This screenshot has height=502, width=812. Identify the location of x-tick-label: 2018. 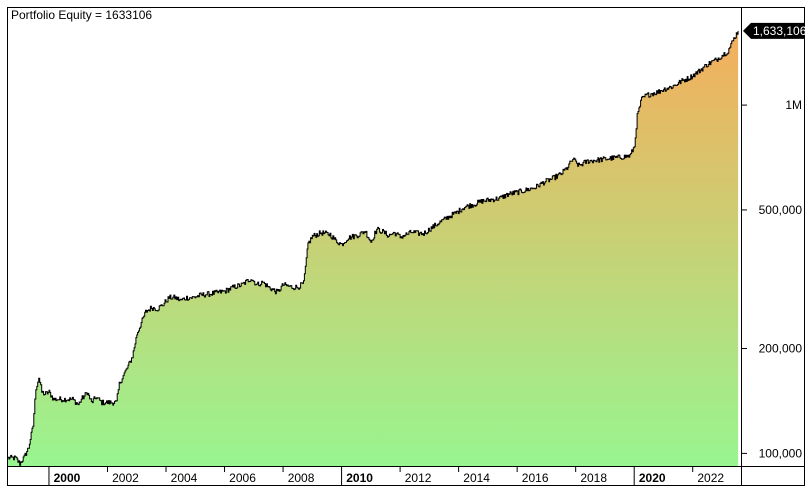
(593, 478).